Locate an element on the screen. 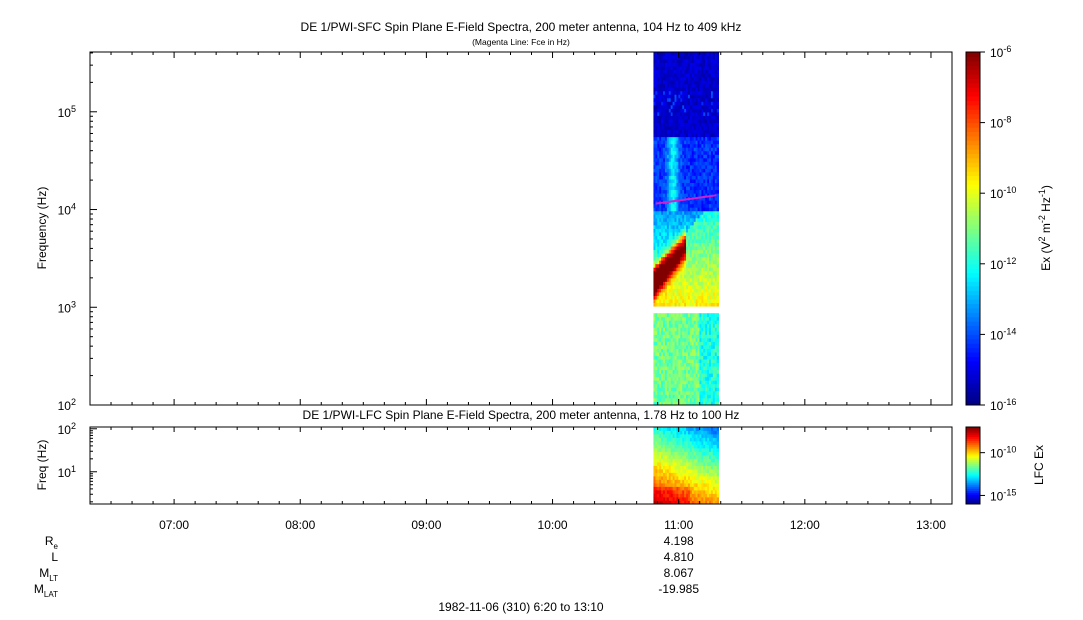  time-tick-label: 09:00 is located at coordinates (426, 525).